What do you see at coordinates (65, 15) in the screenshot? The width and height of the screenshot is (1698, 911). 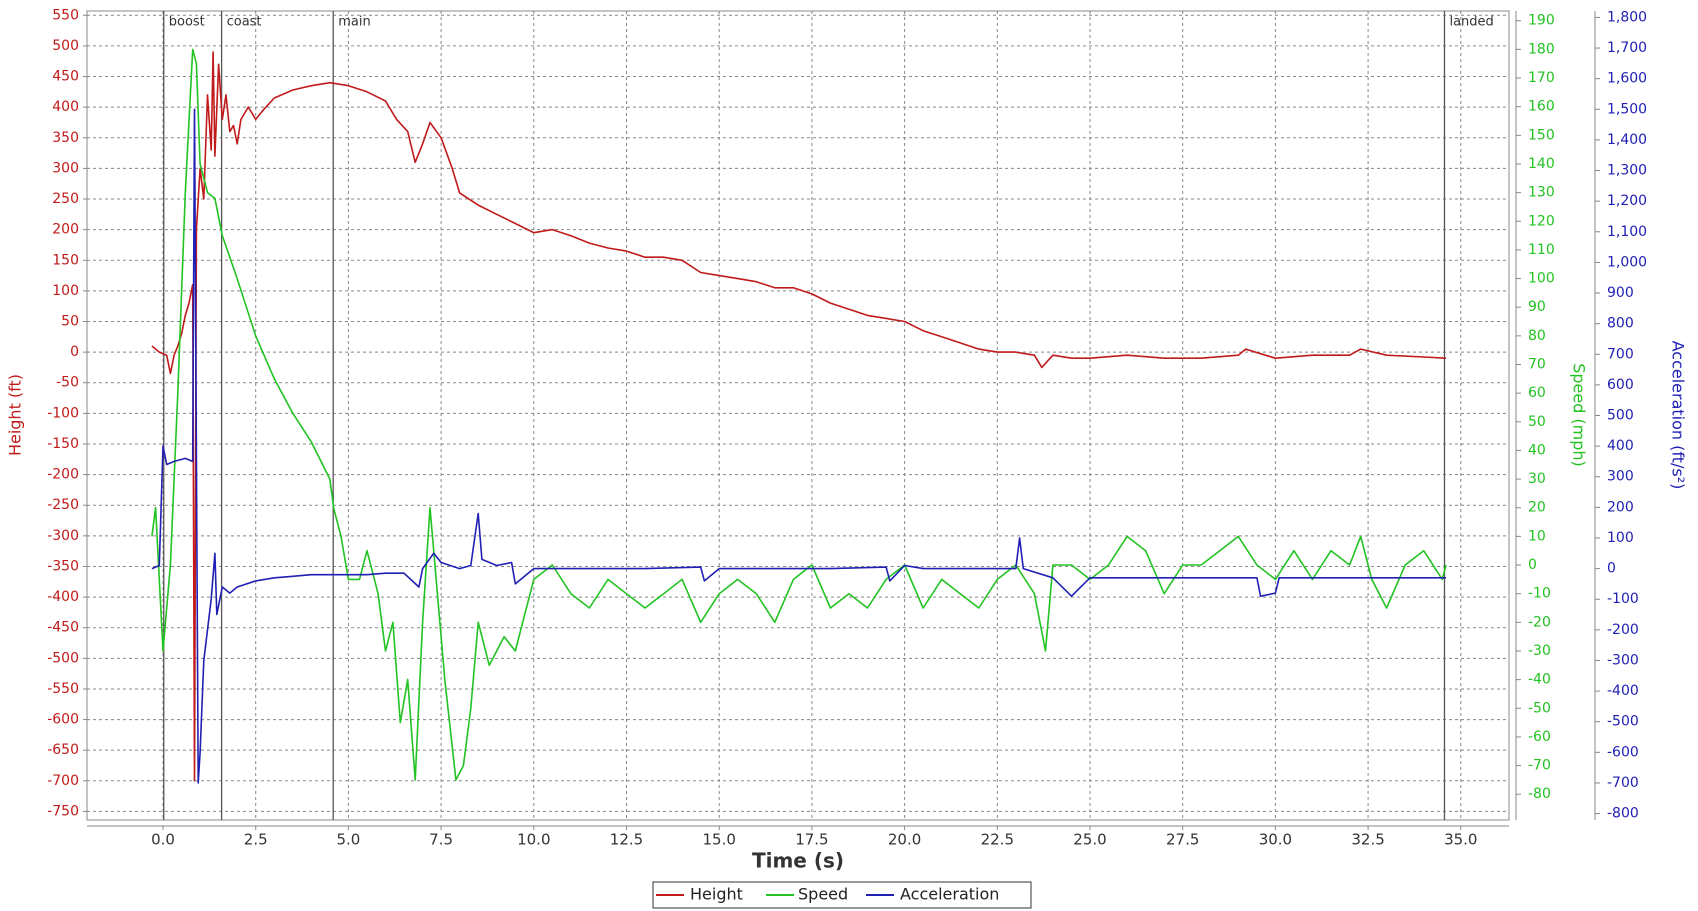 I see `y-tick-label: 550` at bounding box center [65, 15].